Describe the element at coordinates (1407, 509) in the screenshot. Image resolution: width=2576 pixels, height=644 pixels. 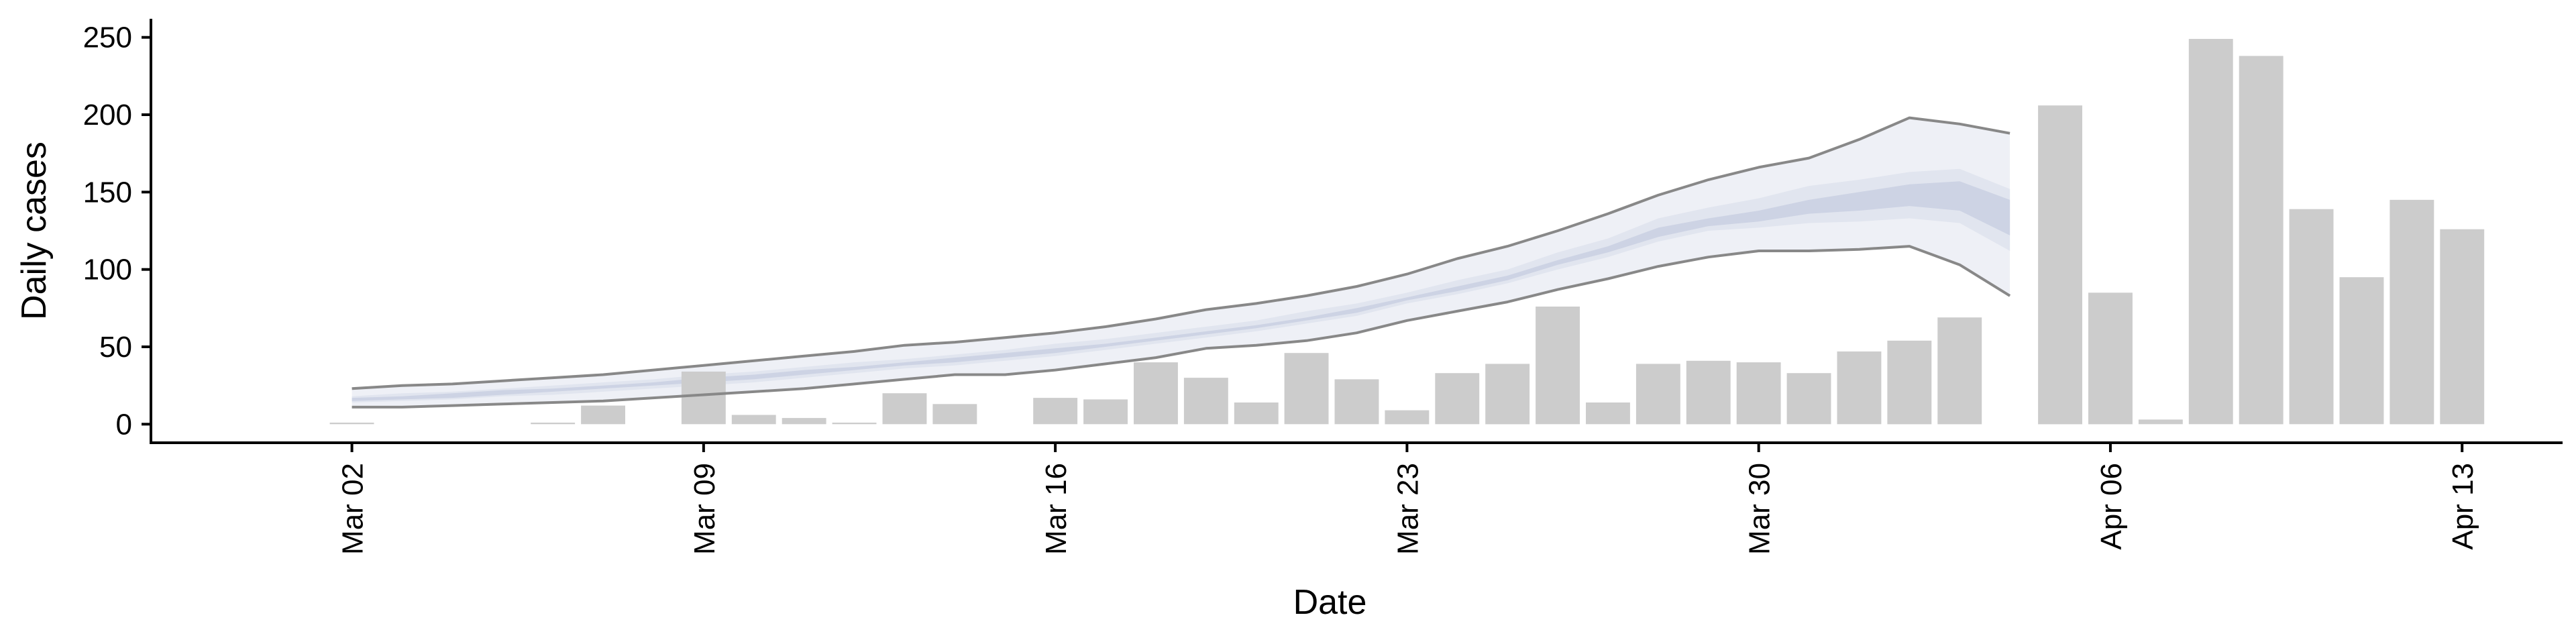
I see `x-tick-label: Mar 23` at that location.